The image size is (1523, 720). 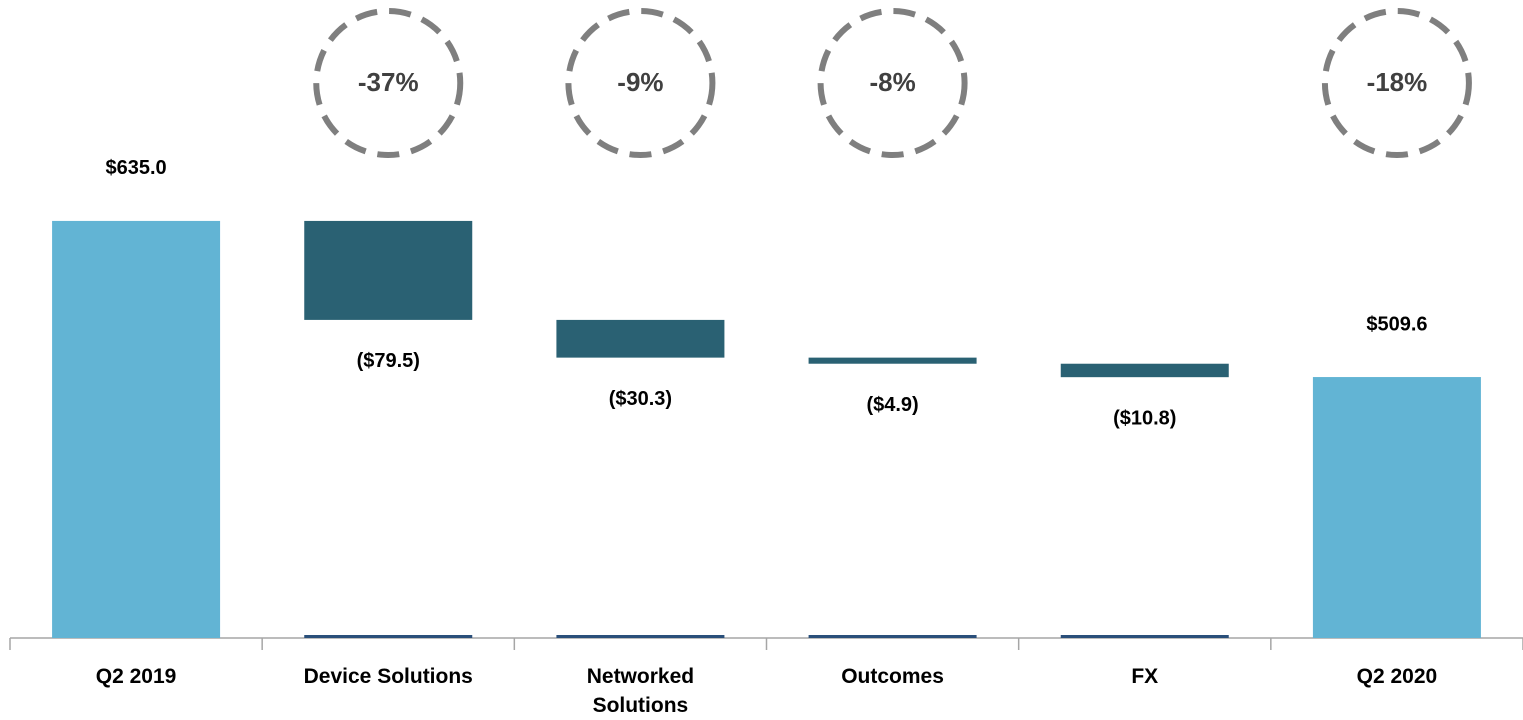 I want to click on annotation: -37%, so click(x=388, y=82).